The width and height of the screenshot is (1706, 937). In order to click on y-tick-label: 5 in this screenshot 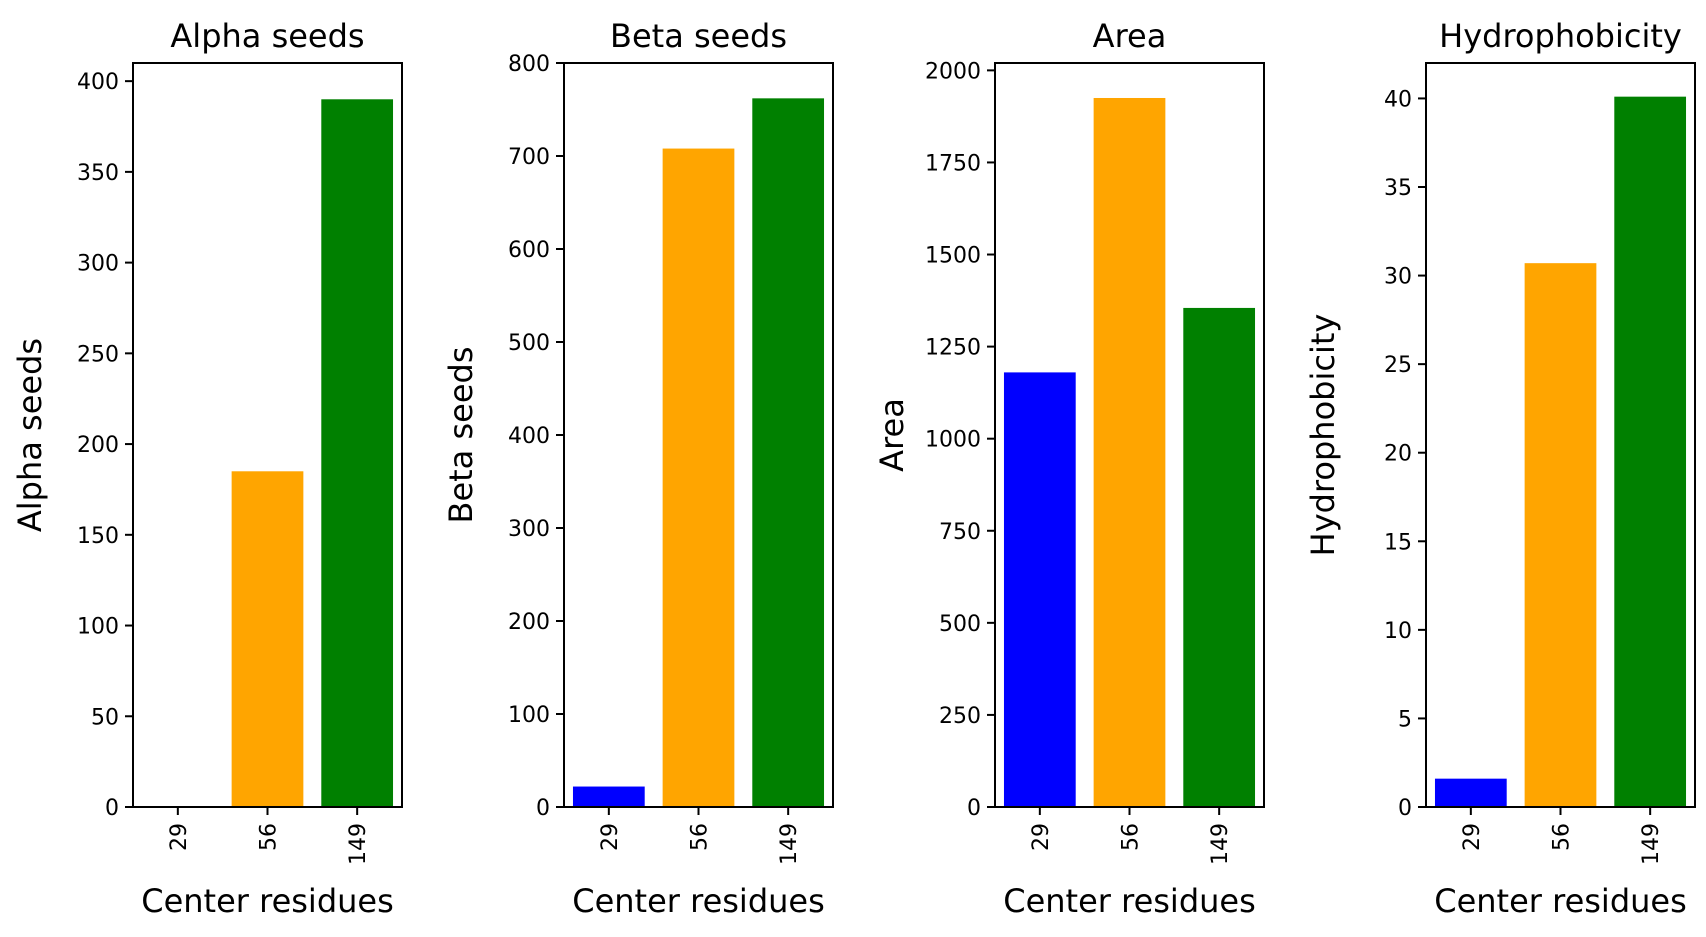, I will do `click(1405, 719)`.